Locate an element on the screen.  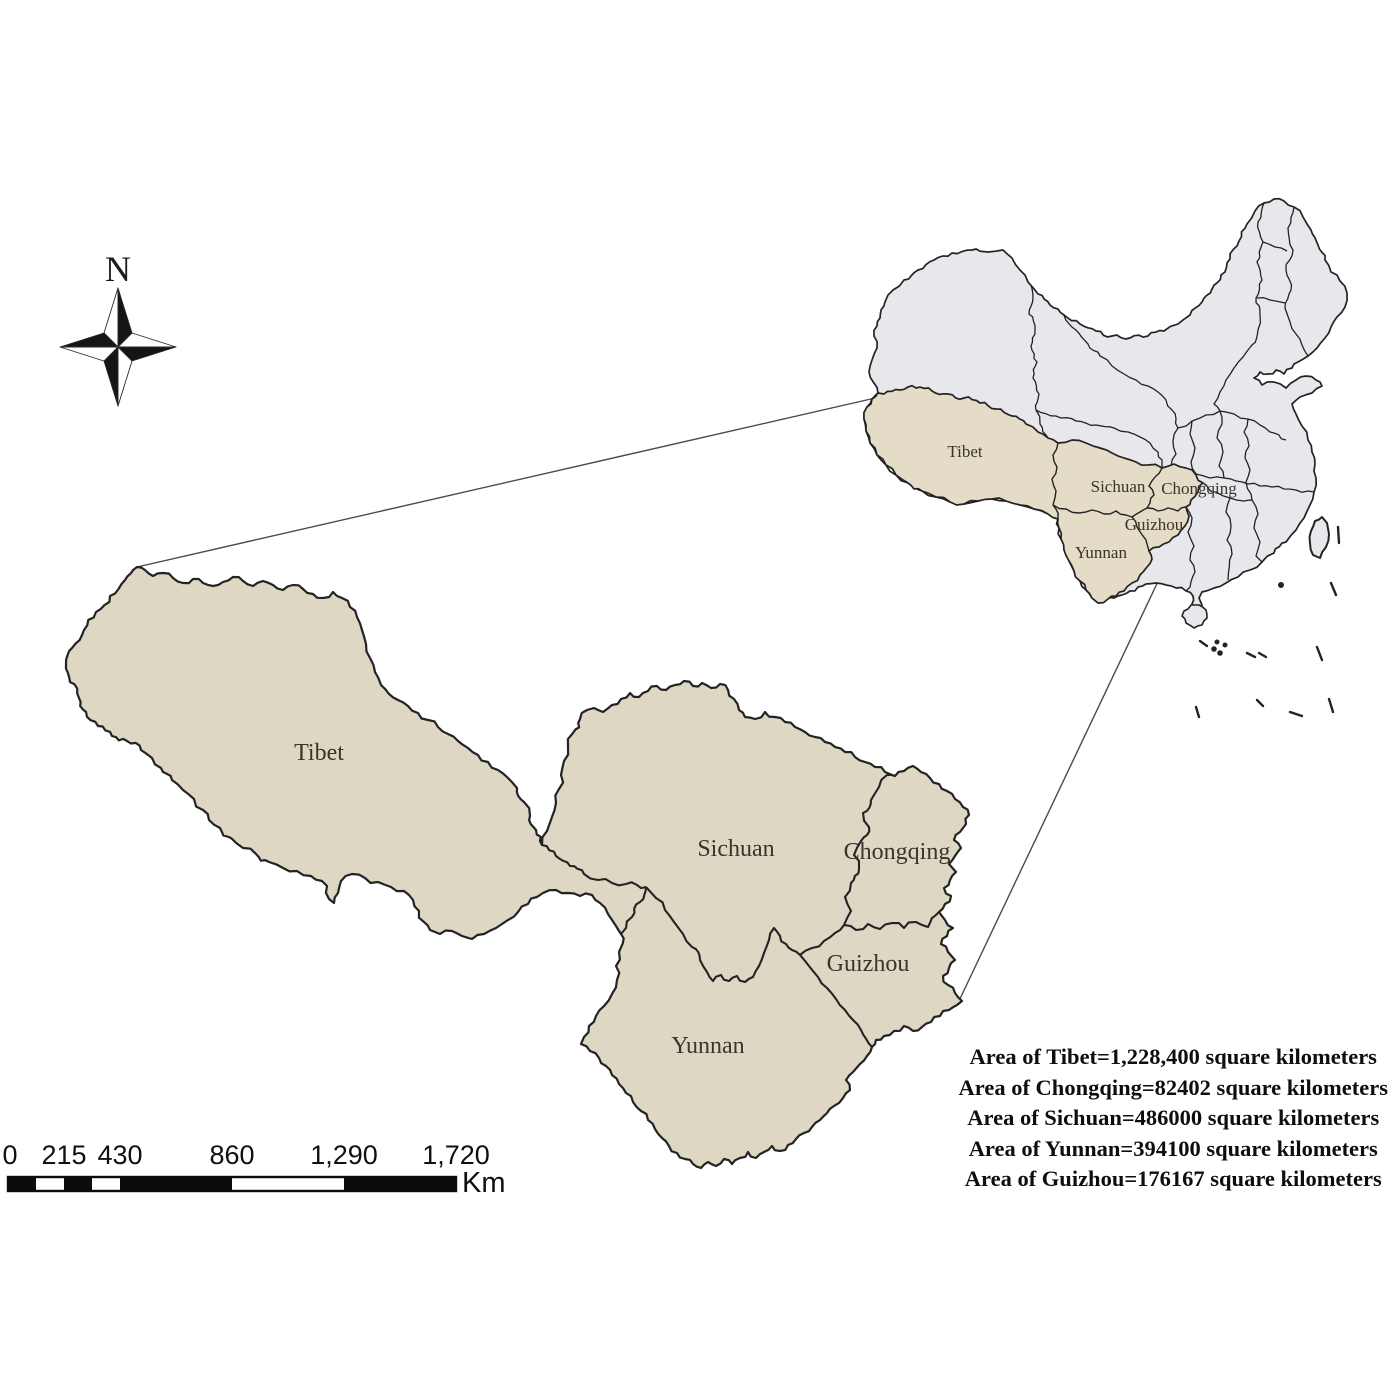
inset-highlight-region is located at coordinates (1033, 494).